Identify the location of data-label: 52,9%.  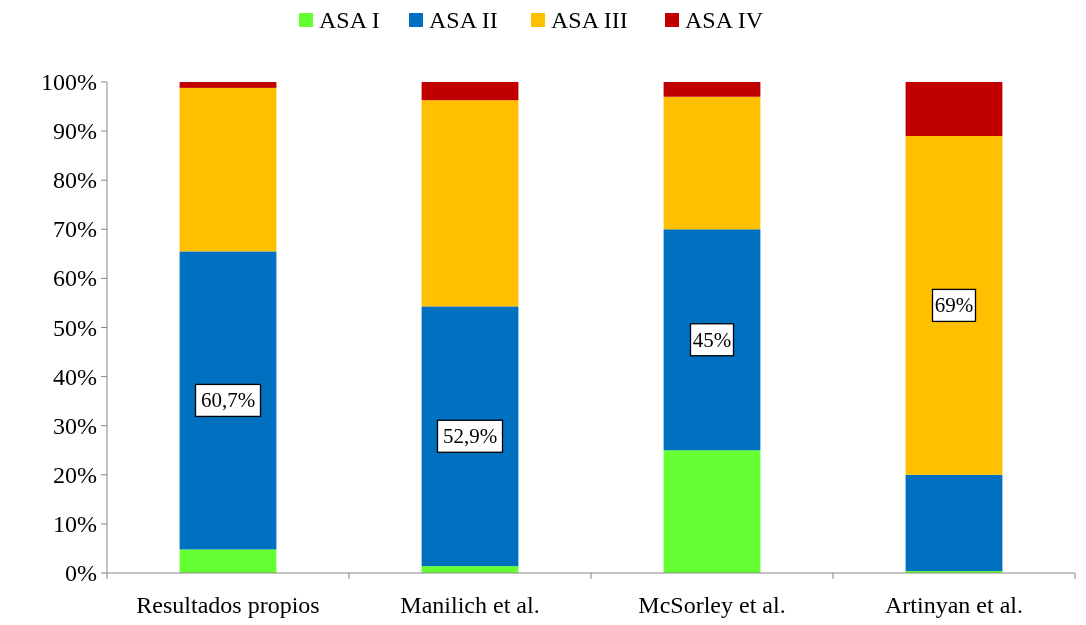
(470, 436).